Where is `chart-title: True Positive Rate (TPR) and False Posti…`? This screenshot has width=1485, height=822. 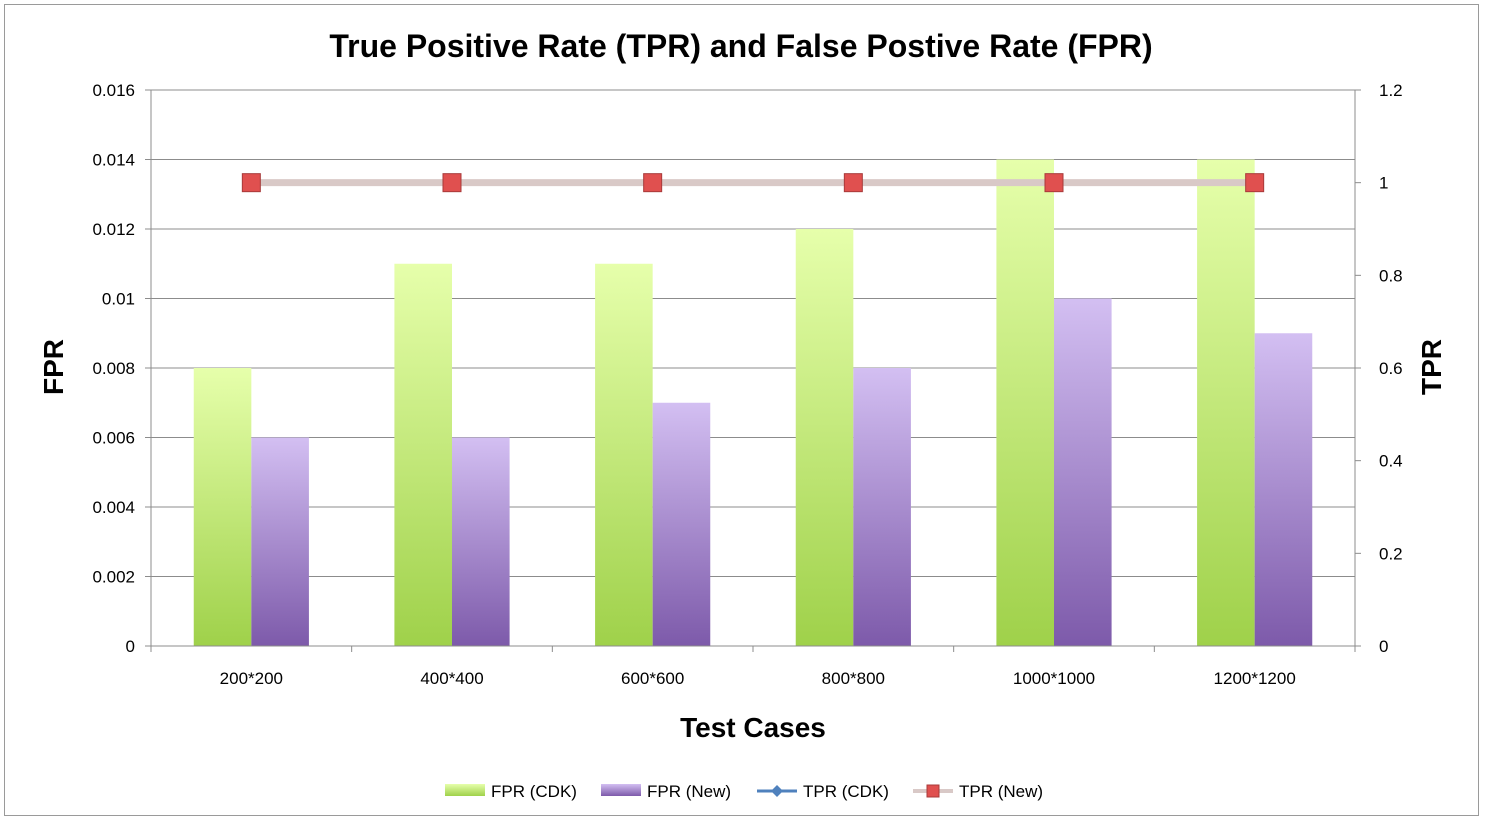 chart-title: True Positive Rate (TPR) and False Posti… is located at coordinates (740, 46).